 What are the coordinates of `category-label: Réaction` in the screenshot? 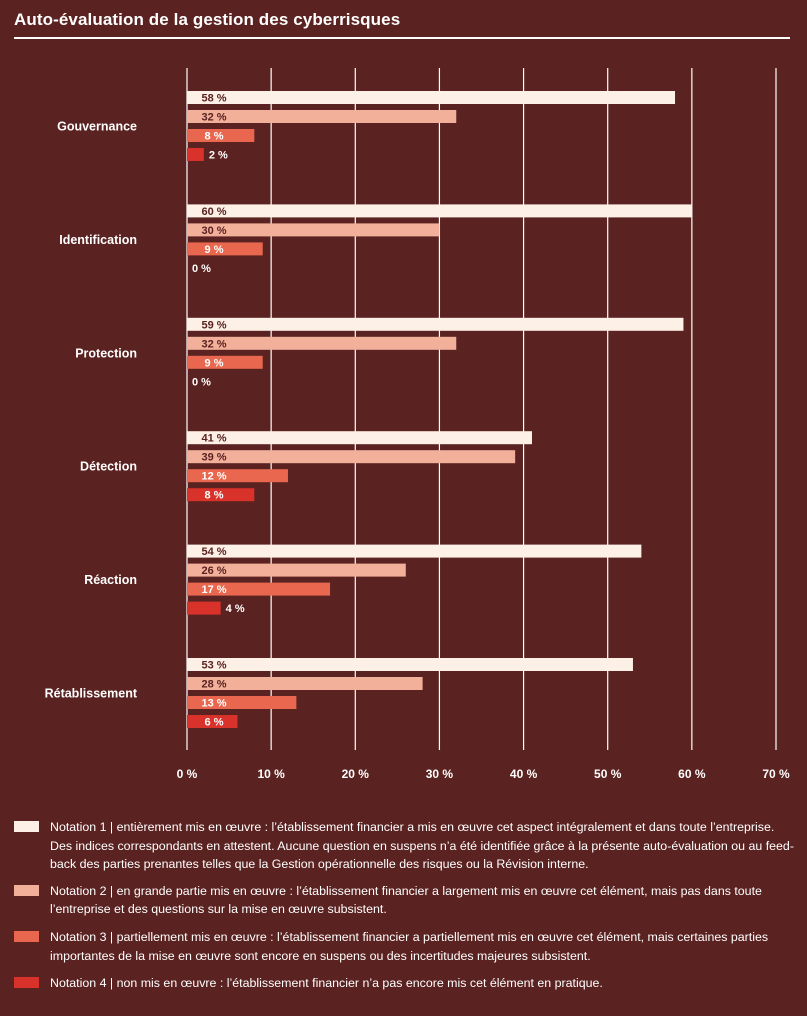 It's located at (110, 580).